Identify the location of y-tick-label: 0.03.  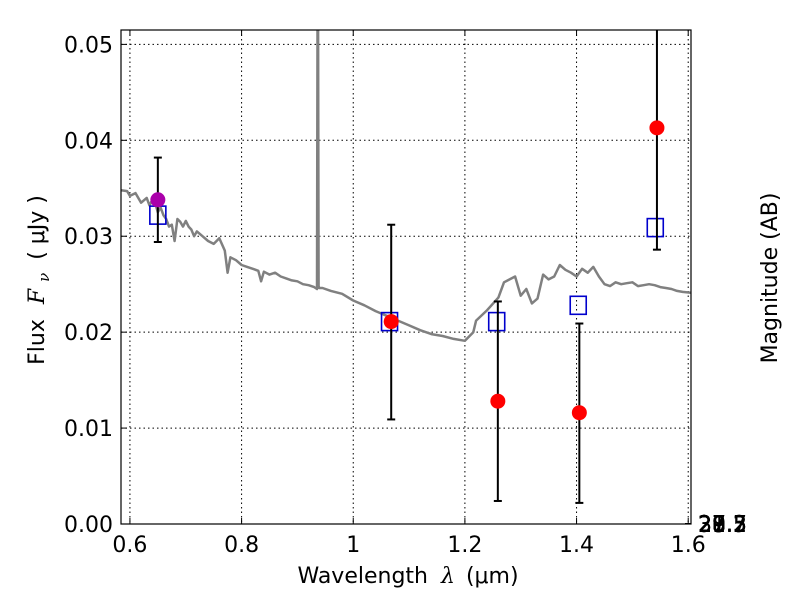
(88, 237).